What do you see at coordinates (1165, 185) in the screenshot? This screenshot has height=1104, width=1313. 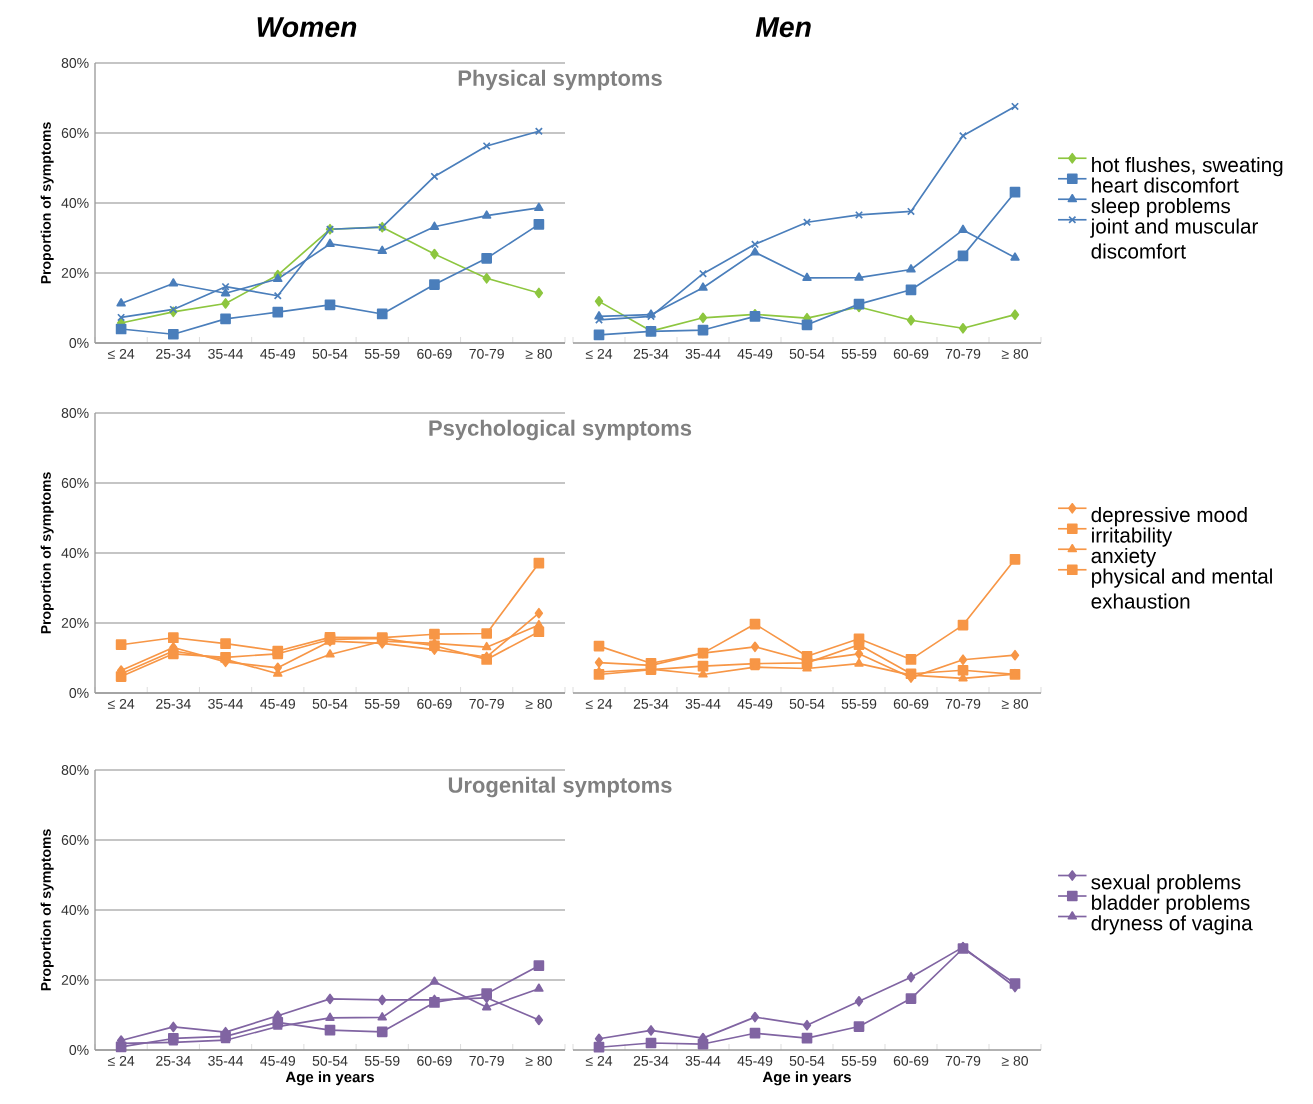 I see `legend-label: heart discomfort` at bounding box center [1165, 185].